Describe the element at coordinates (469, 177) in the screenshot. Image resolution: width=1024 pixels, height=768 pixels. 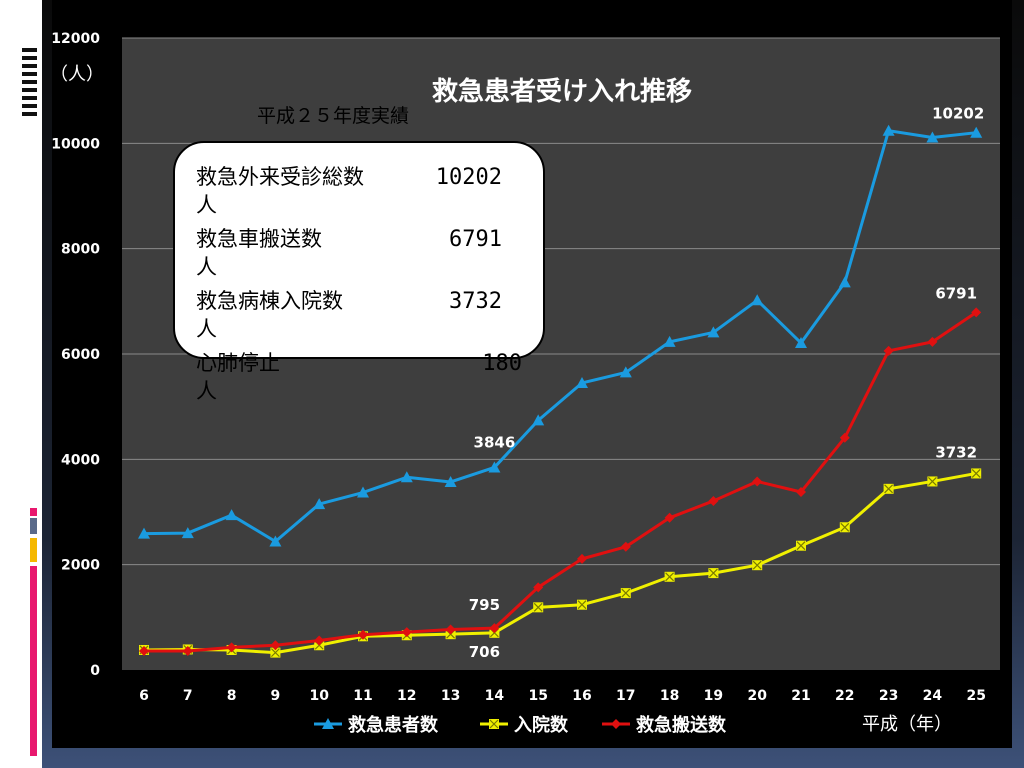
I see `info-row-value: 10202` at that location.